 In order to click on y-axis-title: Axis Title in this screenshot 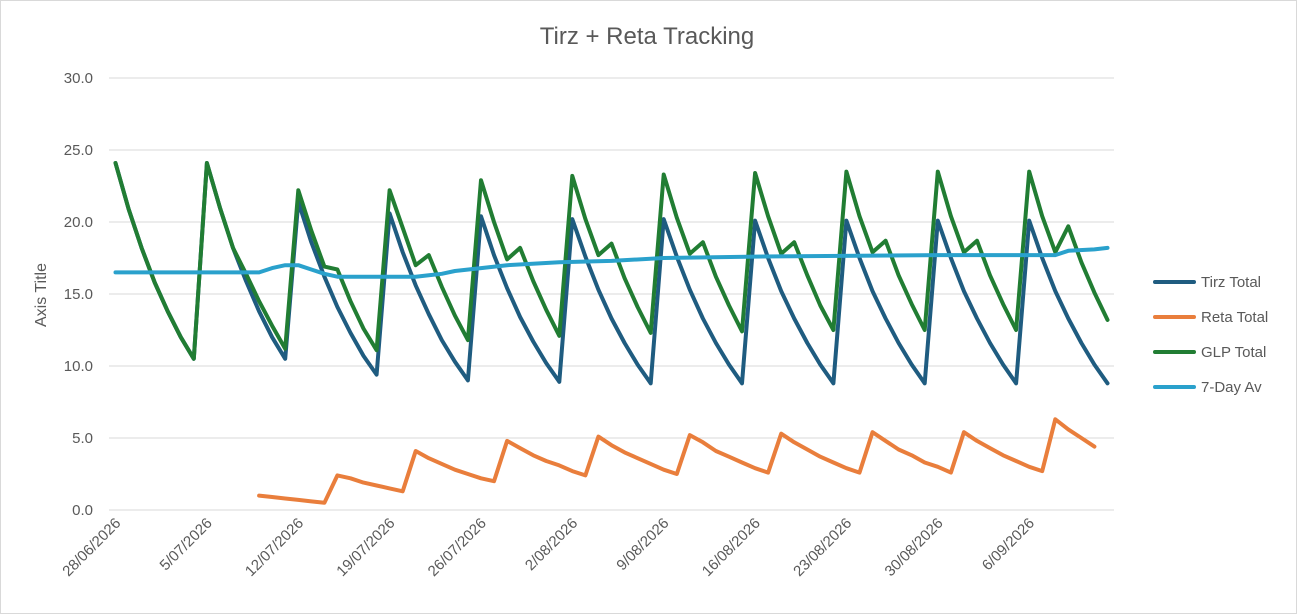, I will do `click(41, 295)`.